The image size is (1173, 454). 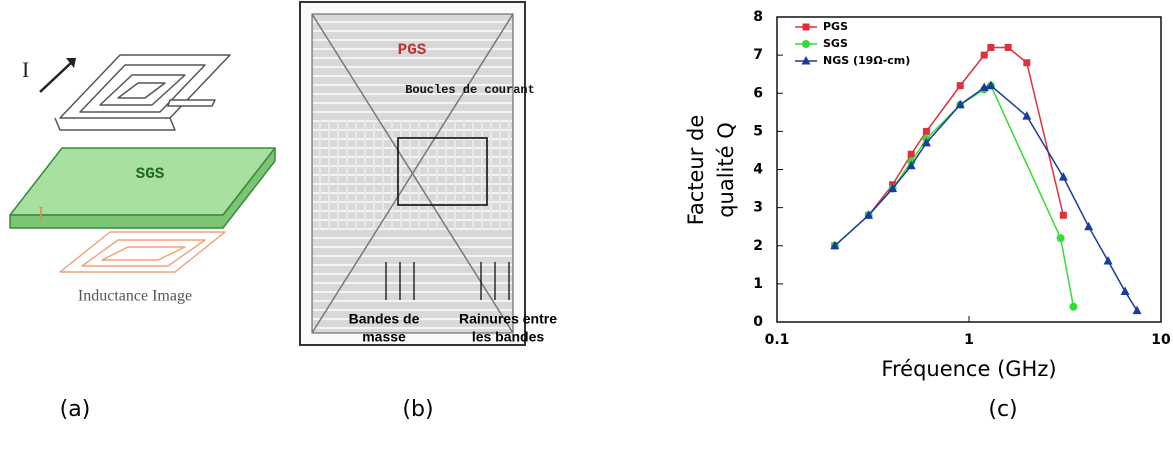 I want to click on arrowhead, so click(x=71, y=63).